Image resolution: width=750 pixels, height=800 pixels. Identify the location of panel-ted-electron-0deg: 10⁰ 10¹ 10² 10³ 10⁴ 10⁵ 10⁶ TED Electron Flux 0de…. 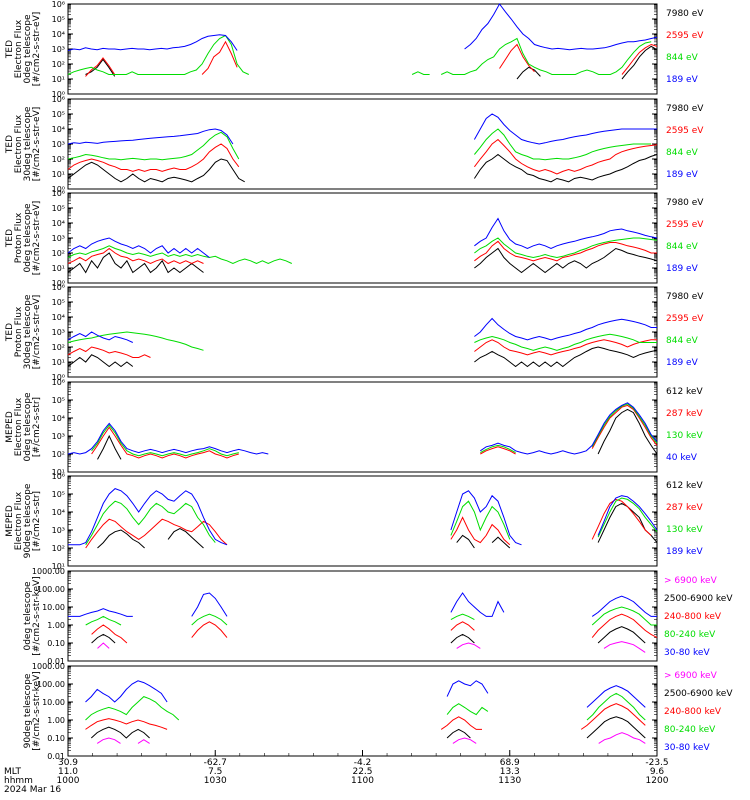
(354, 49).